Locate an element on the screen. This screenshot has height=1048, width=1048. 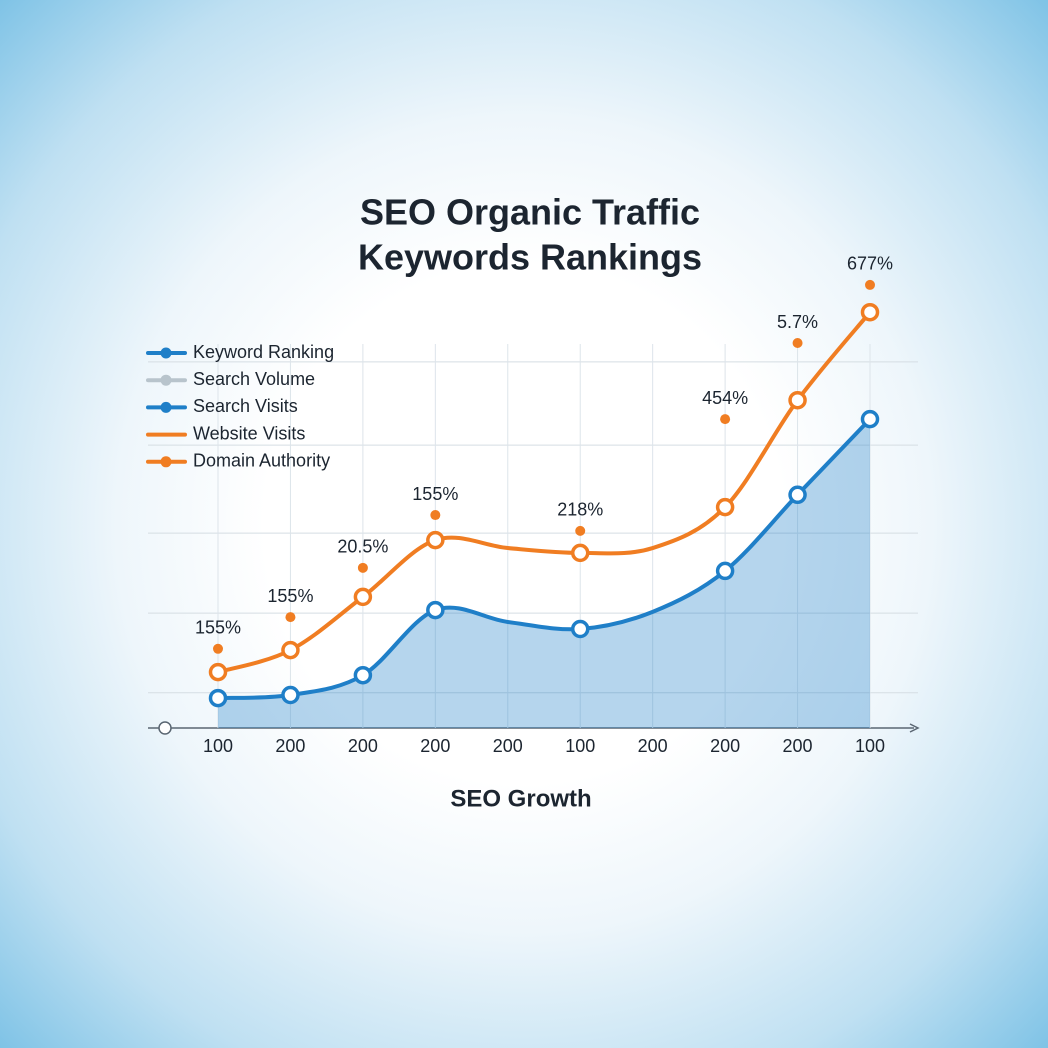
chart-title: SEO Organic Traffic is located at coordinates (530, 212).